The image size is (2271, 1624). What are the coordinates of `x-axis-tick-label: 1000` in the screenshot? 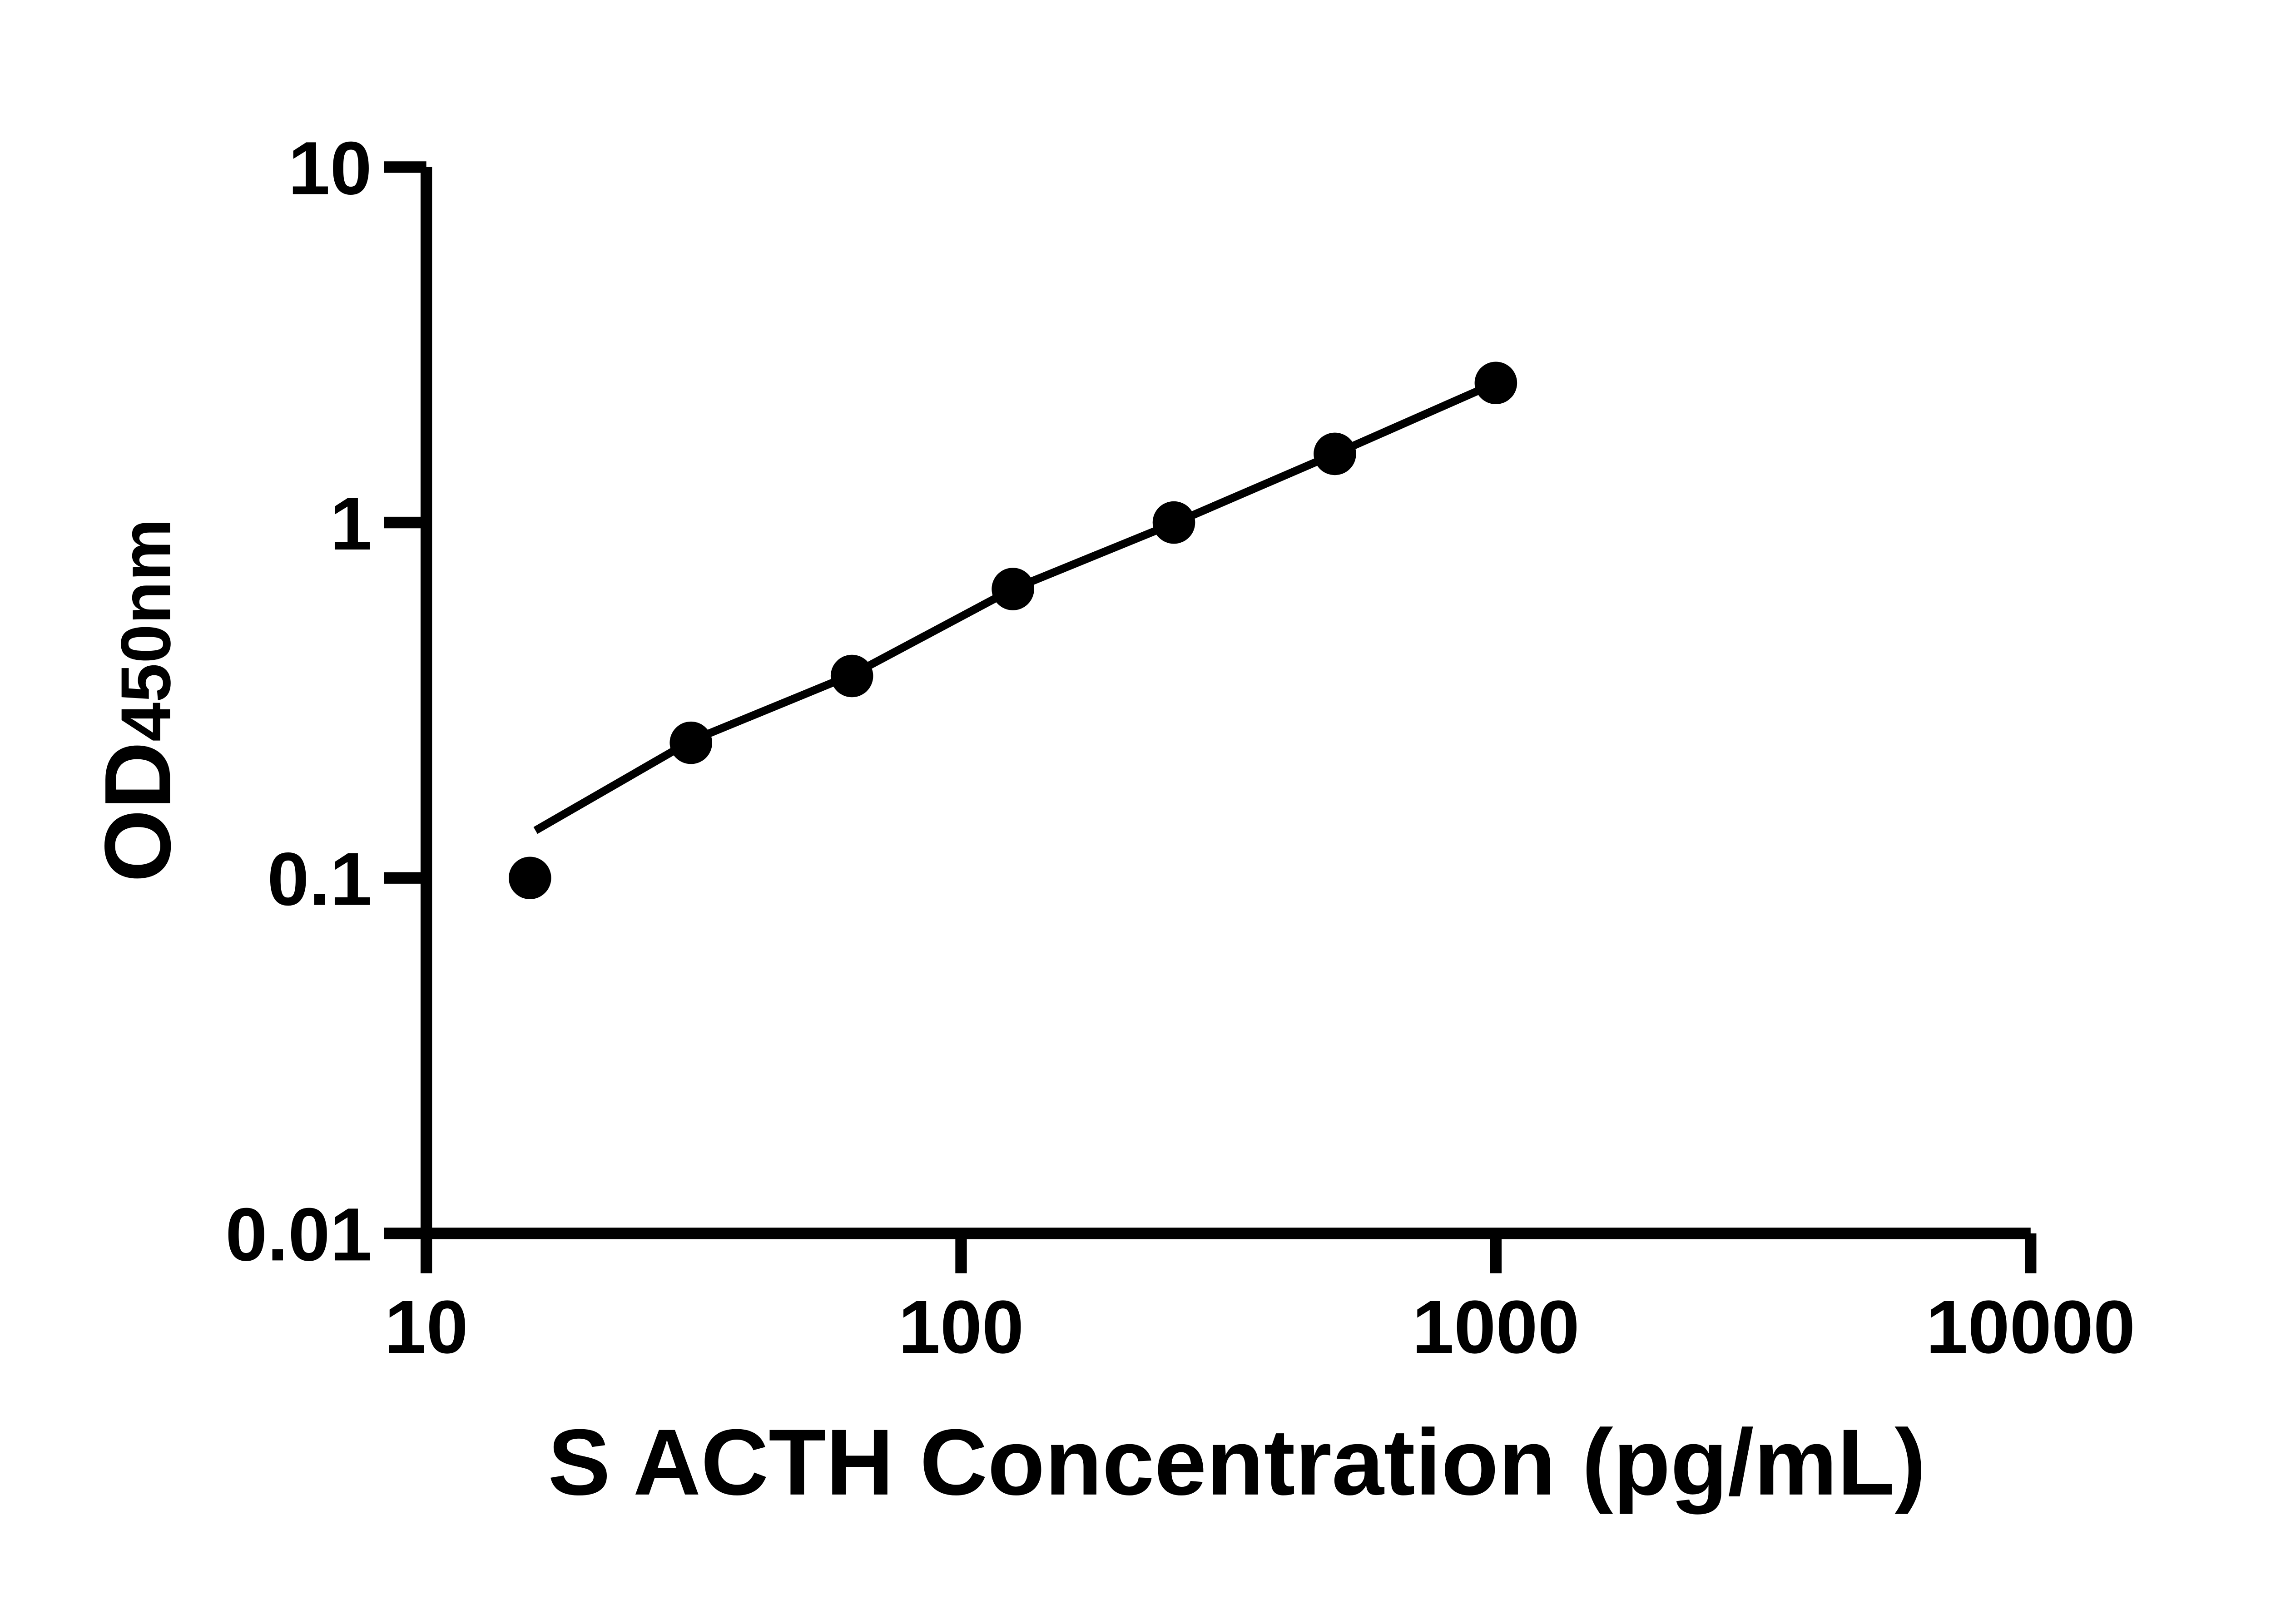 It's located at (1496, 1327).